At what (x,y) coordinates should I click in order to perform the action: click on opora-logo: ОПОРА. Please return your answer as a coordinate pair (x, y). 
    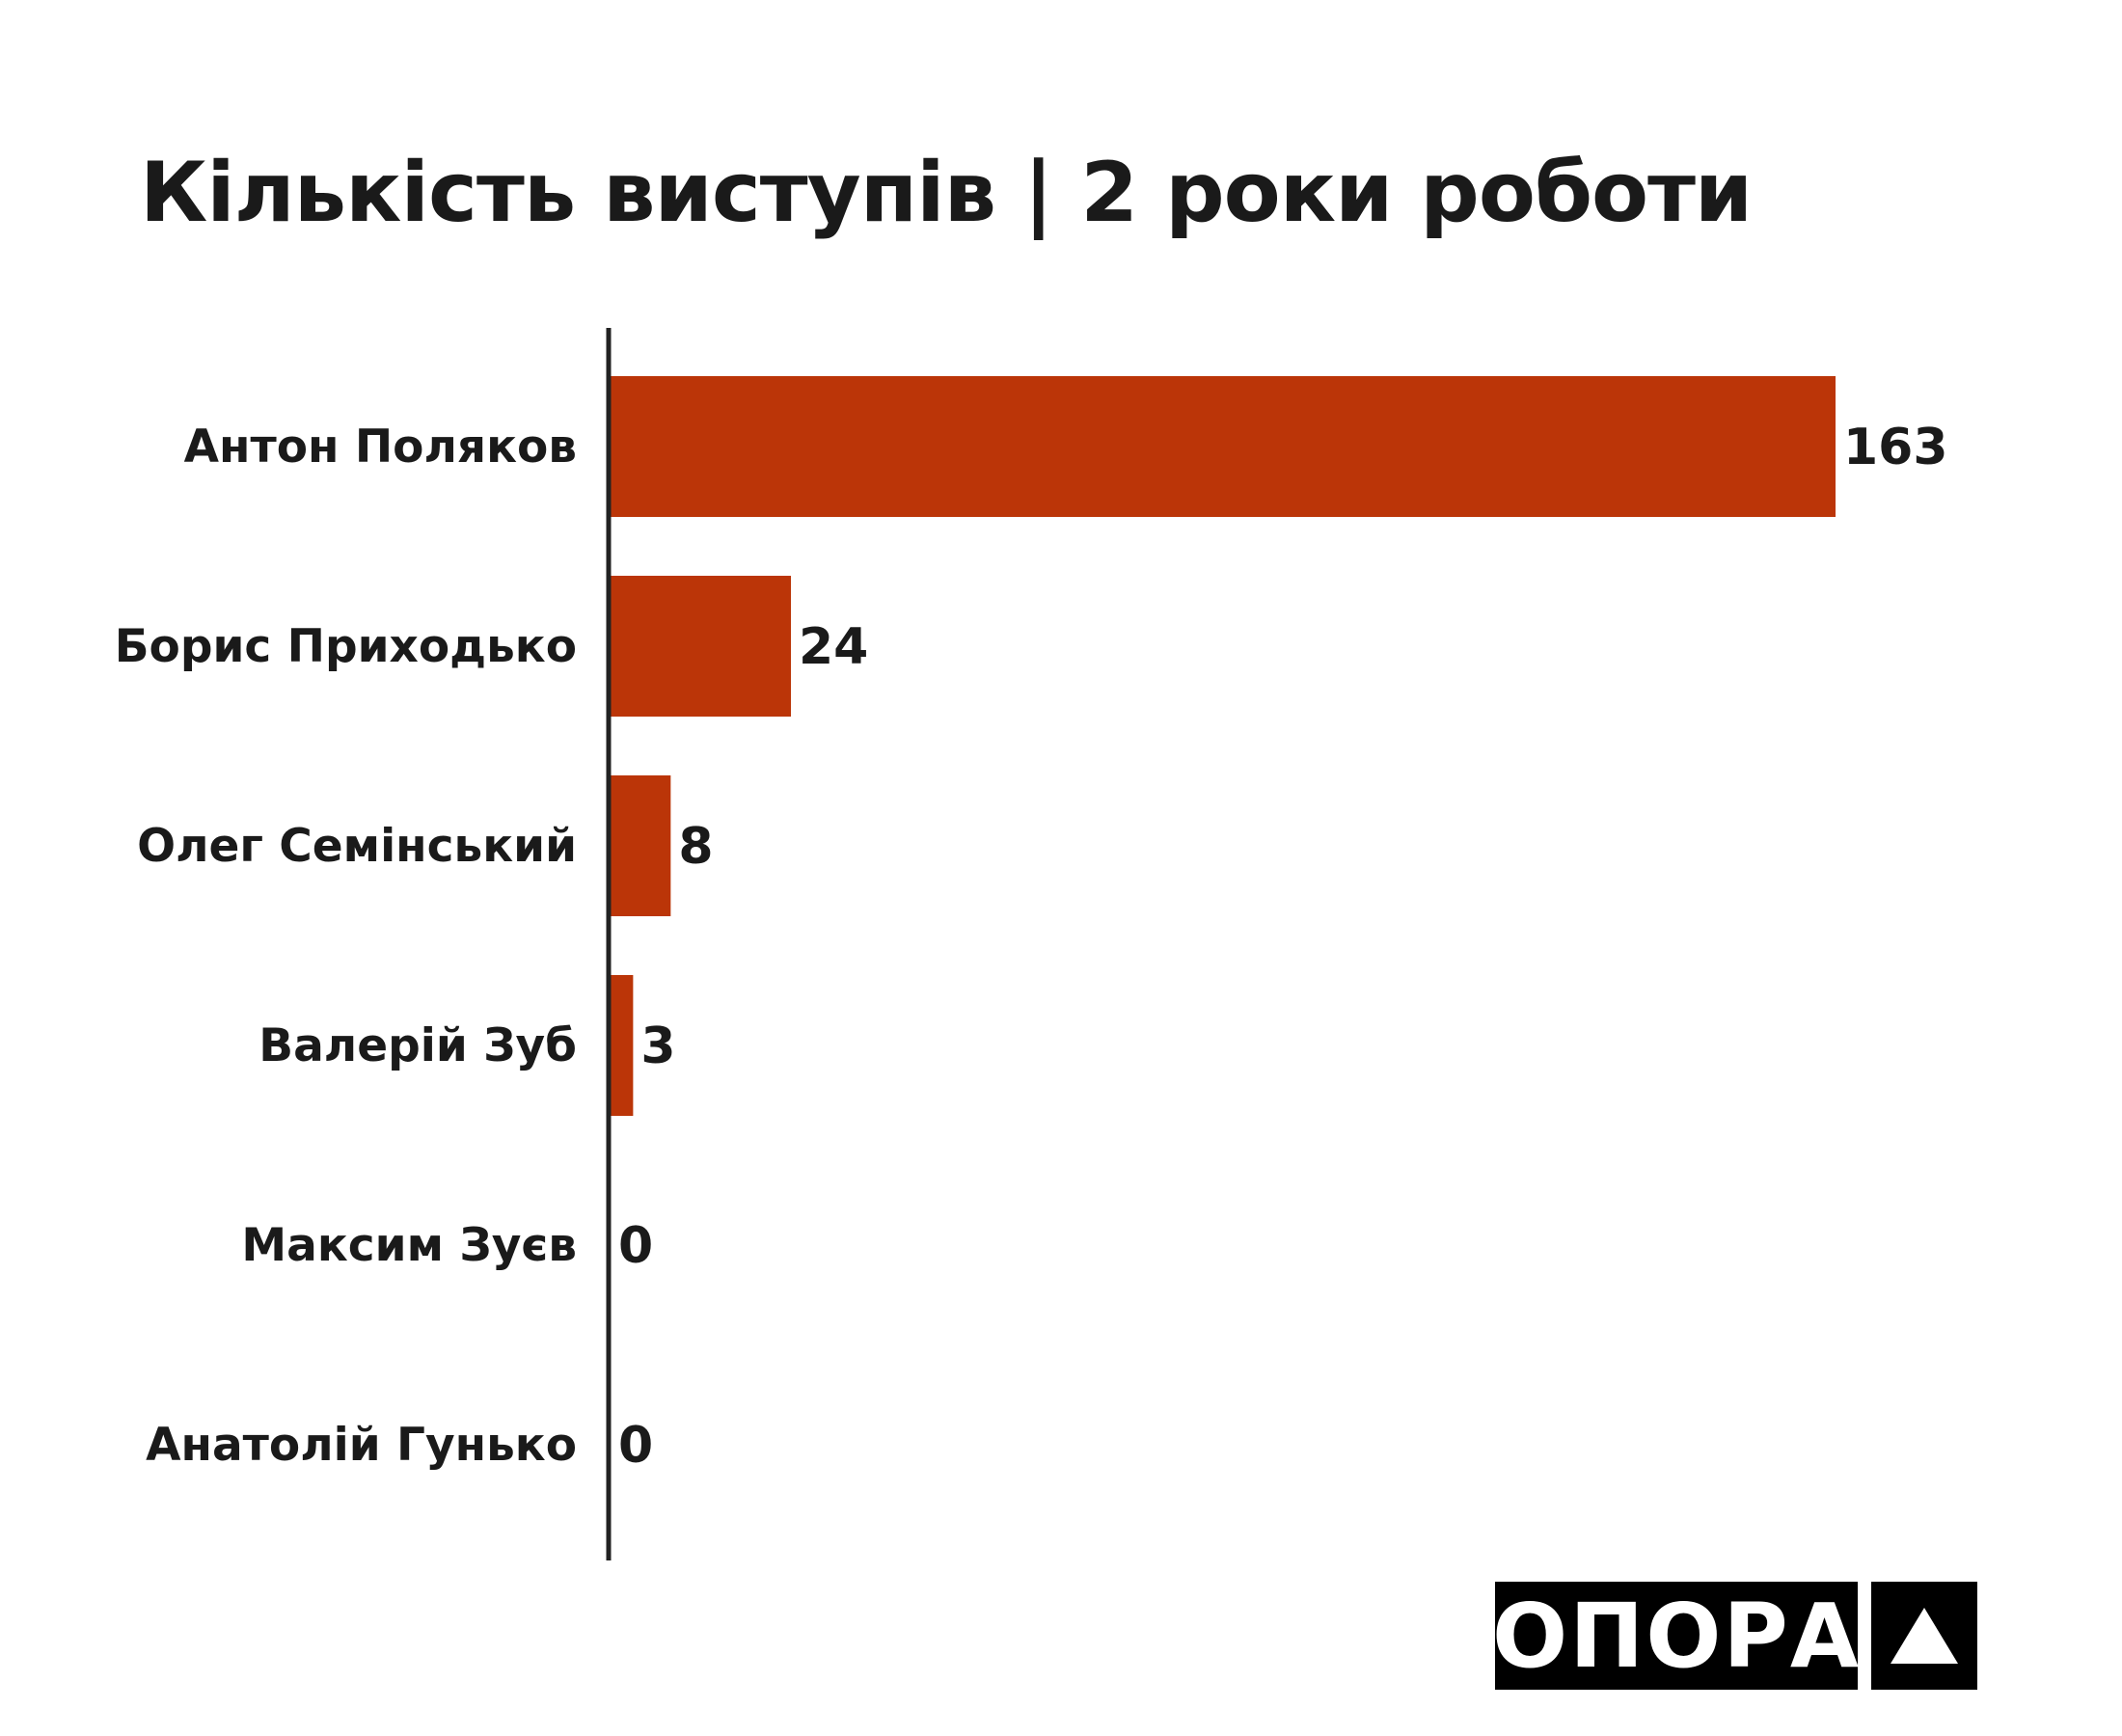
    Looking at the image, I should click on (1735, 1636).